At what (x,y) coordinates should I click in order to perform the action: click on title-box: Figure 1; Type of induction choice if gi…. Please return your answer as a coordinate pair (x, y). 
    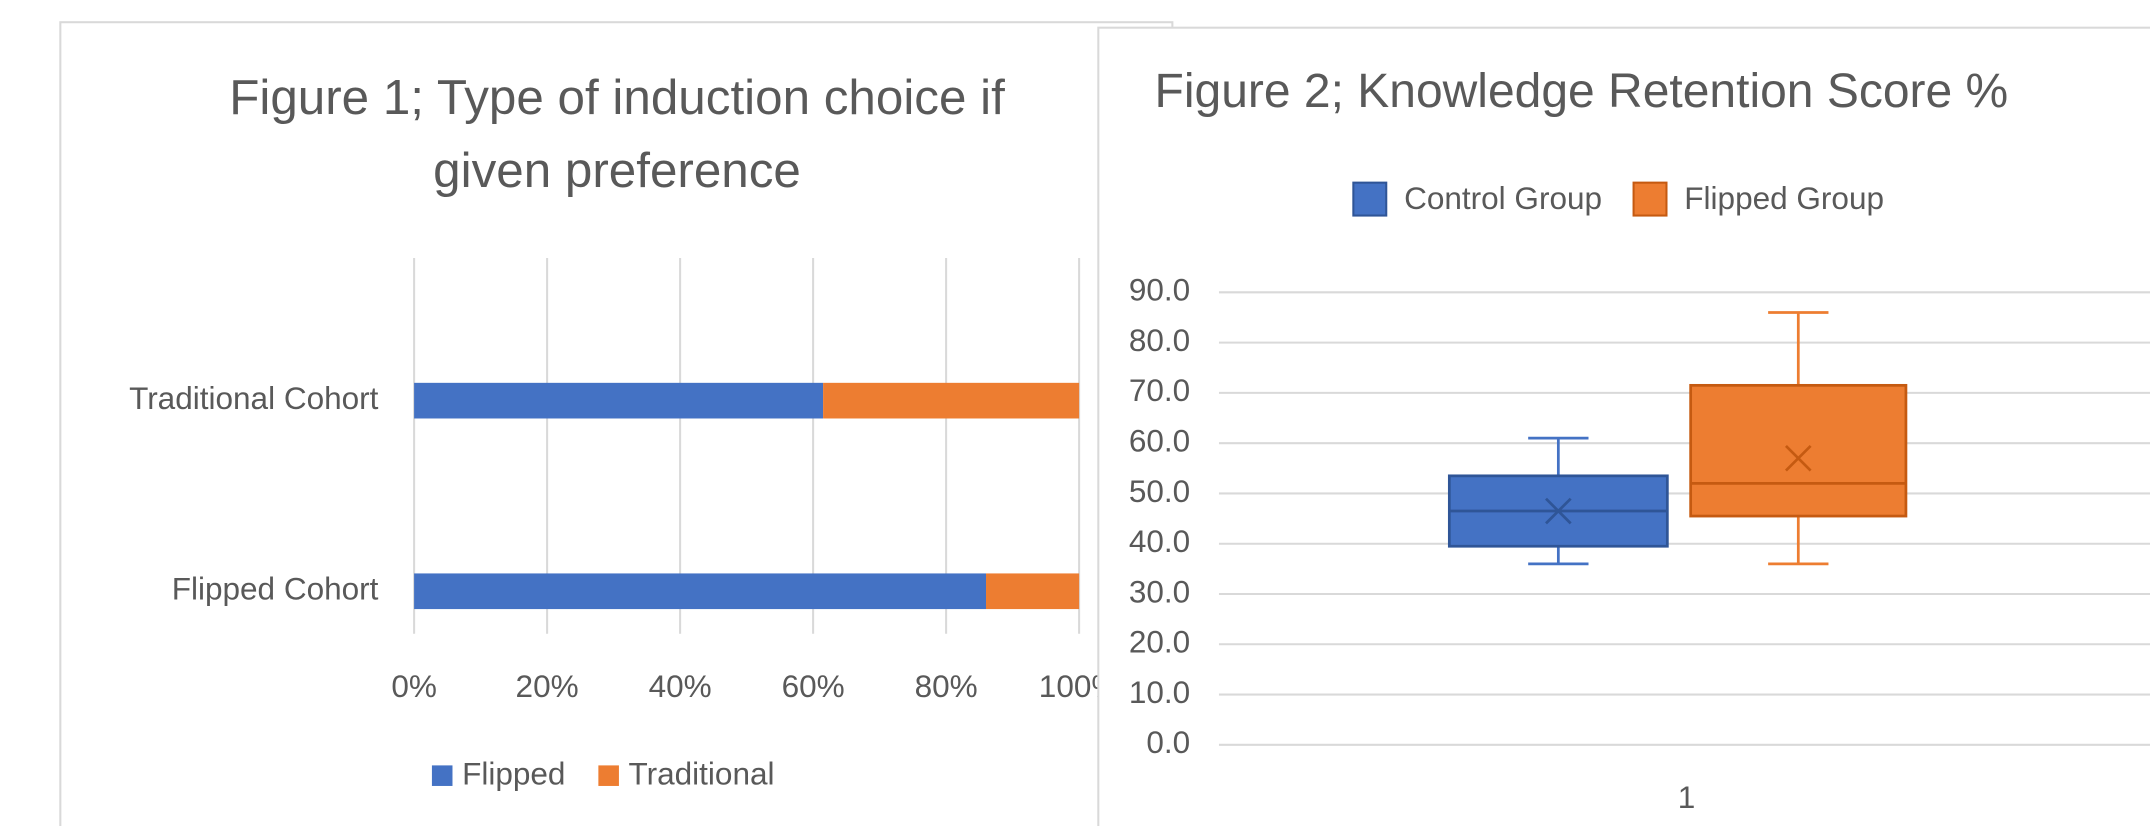
    Looking at the image, I should click on (617, 133).